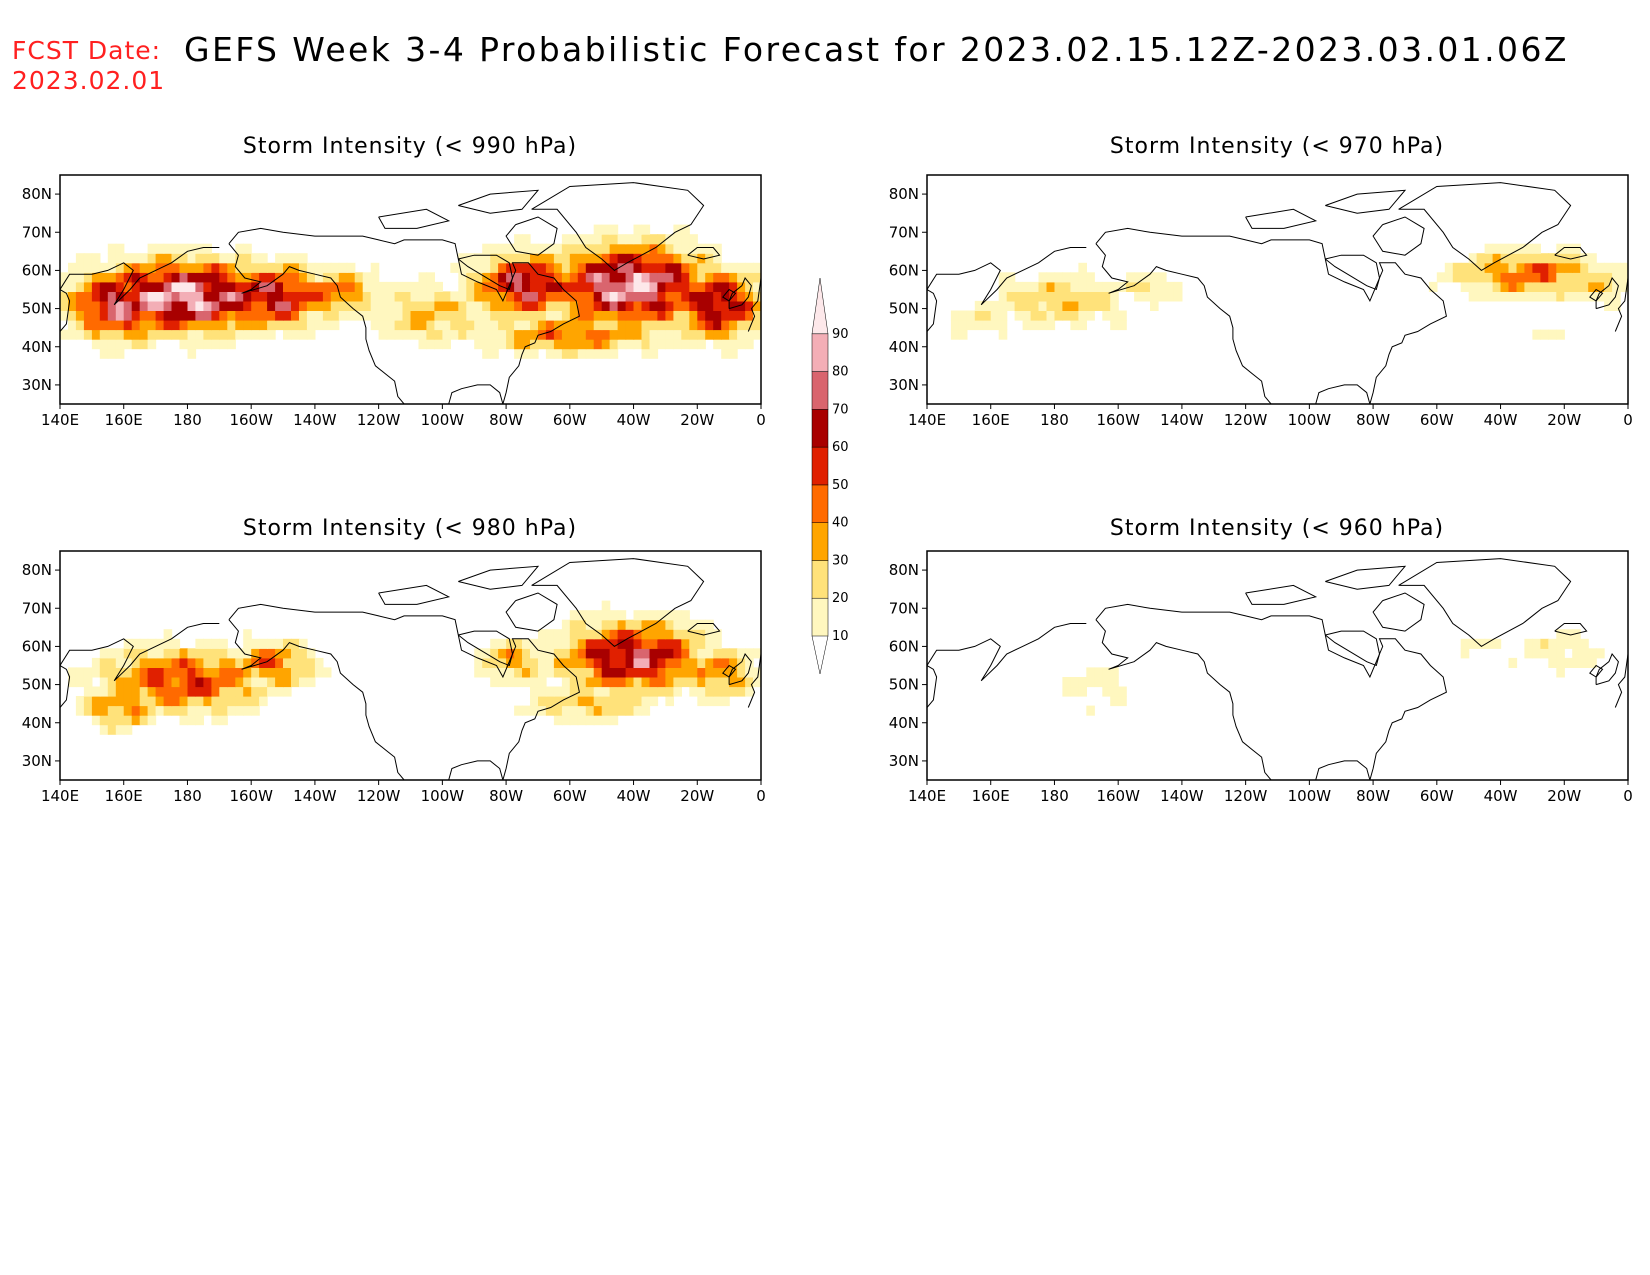 This screenshot has width=1650, height=1275. What do you see at coordinates (37, 646) in the screenshot?
I see `lat-tick-label: 60N` at bounding box center [37, 646].